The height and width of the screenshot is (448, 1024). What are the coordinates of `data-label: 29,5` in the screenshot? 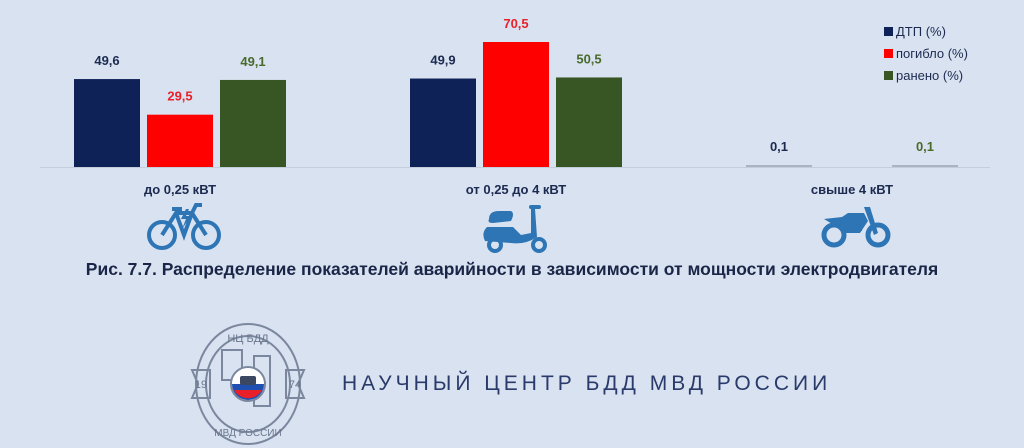 It's located at (179, 96).